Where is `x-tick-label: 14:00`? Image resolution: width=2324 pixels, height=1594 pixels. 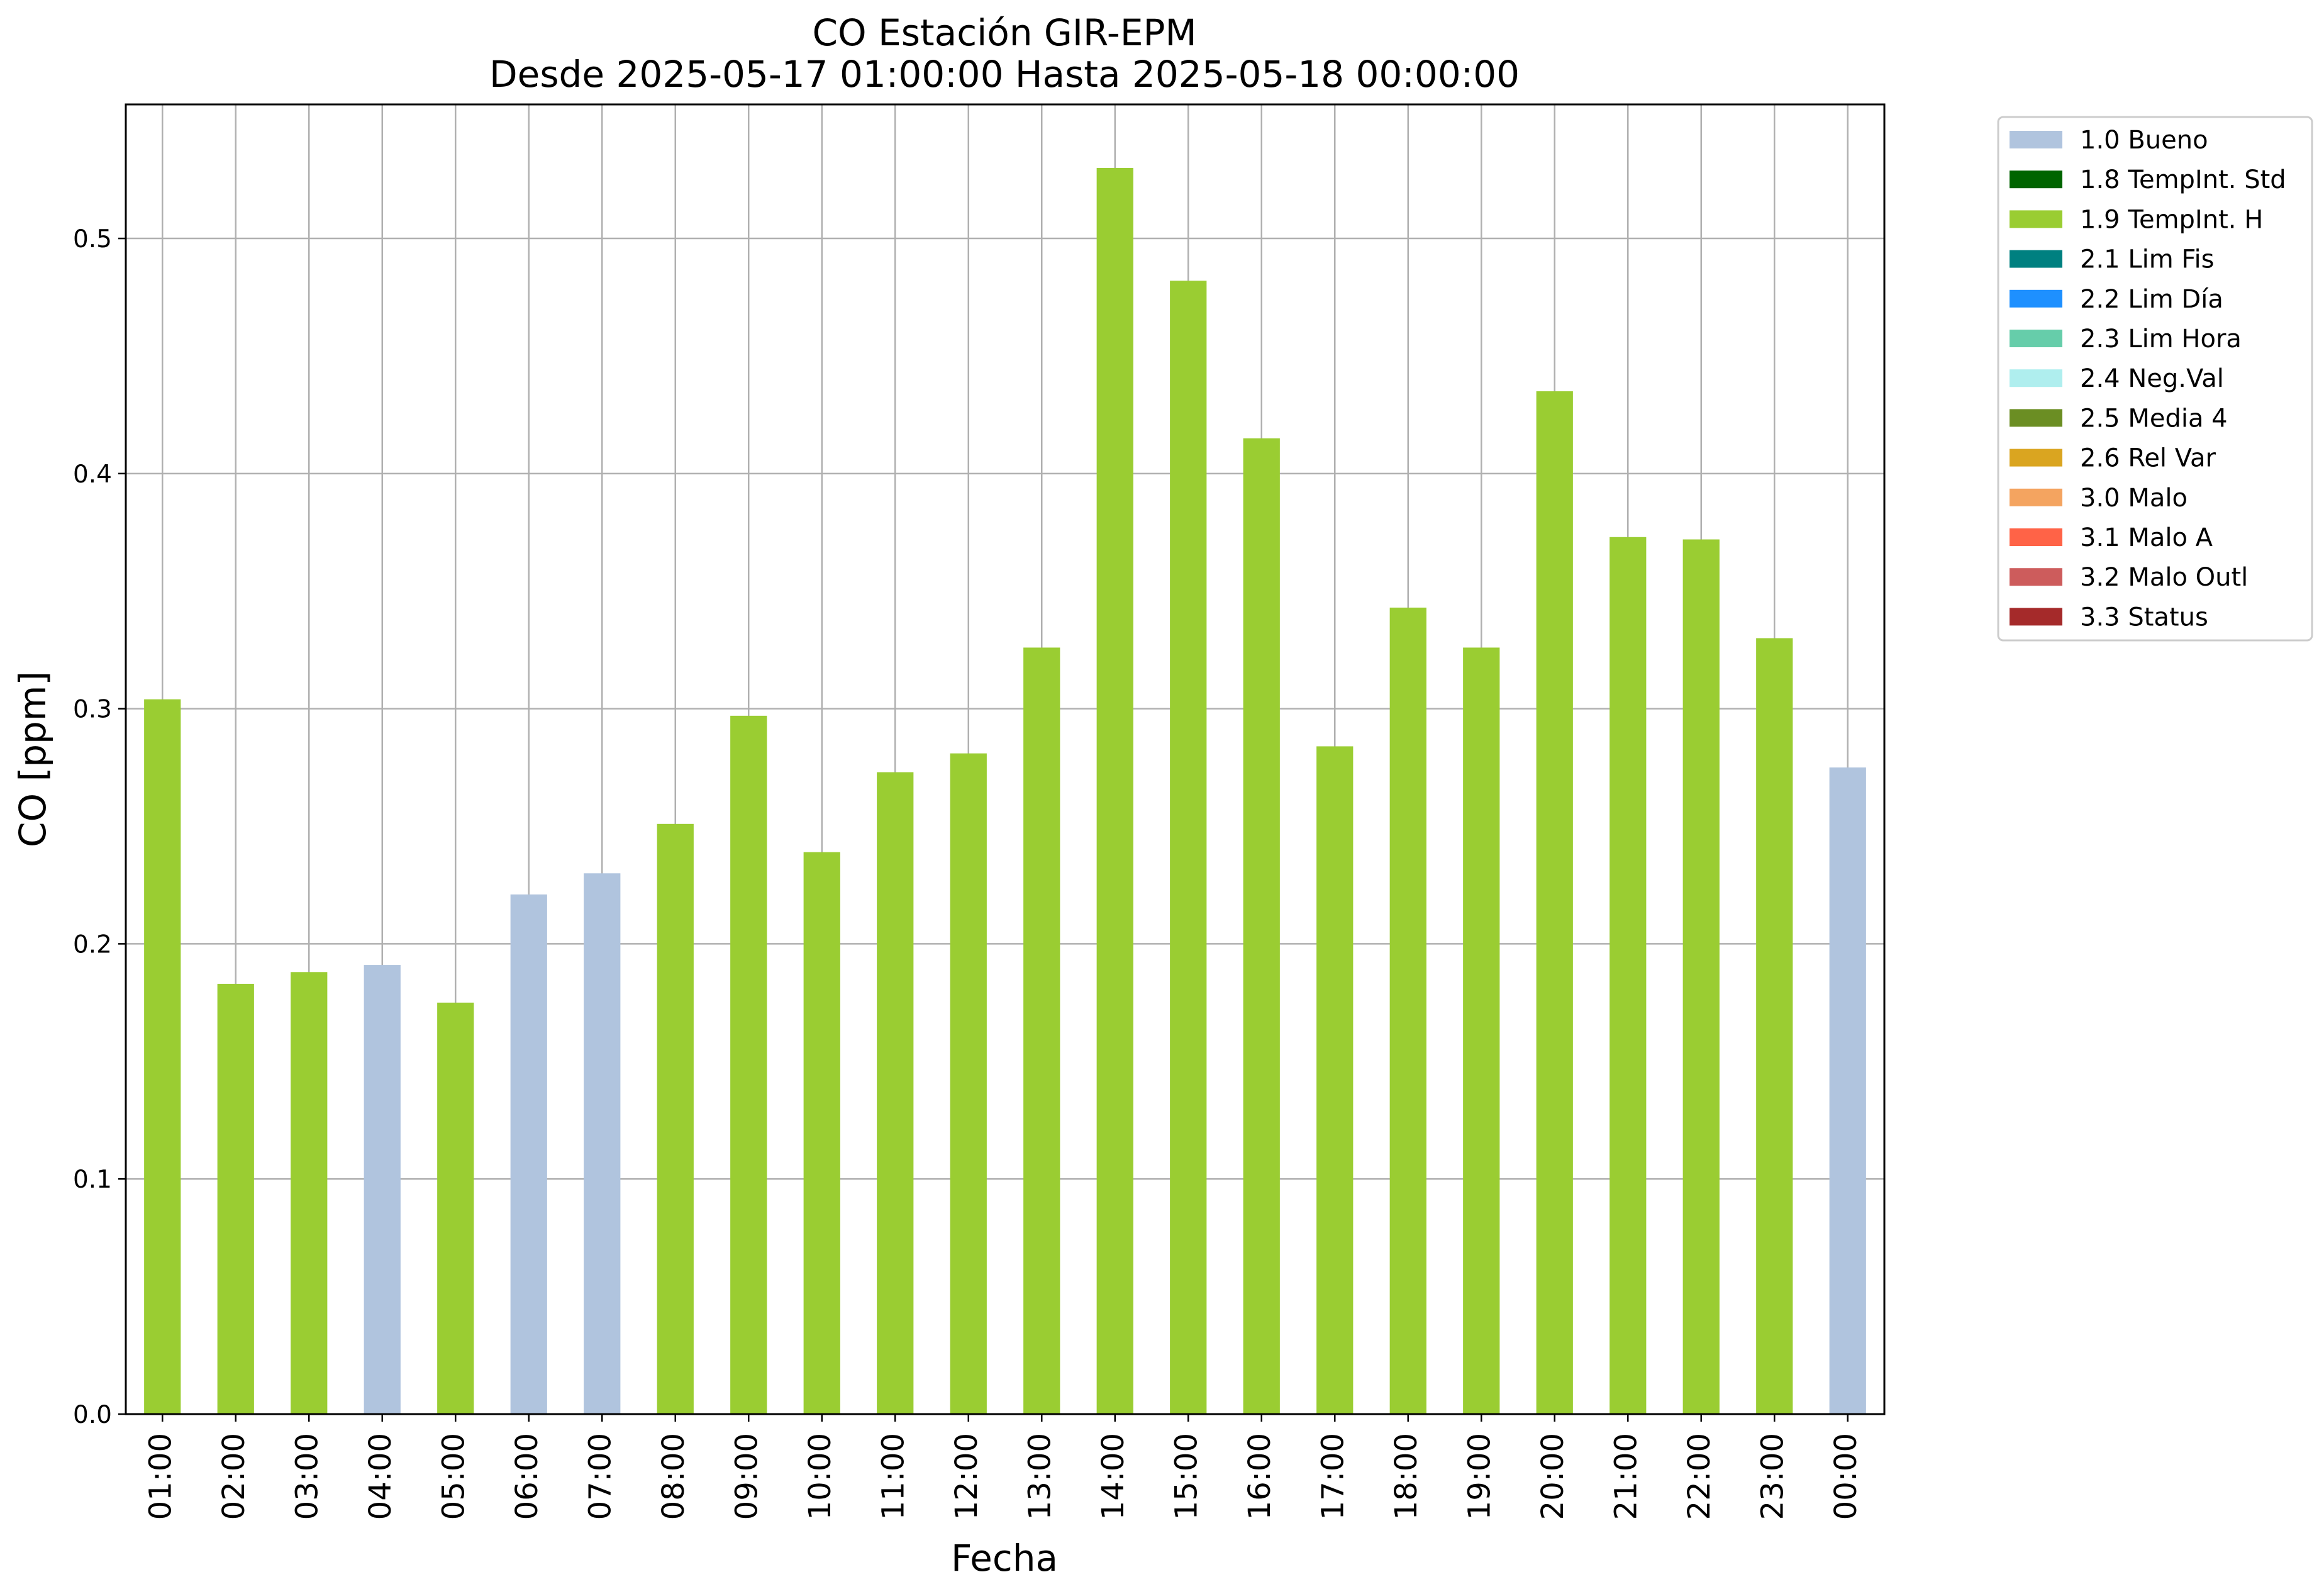 x-tick-label: 14:00 is located at coordinates (1113, 1477).